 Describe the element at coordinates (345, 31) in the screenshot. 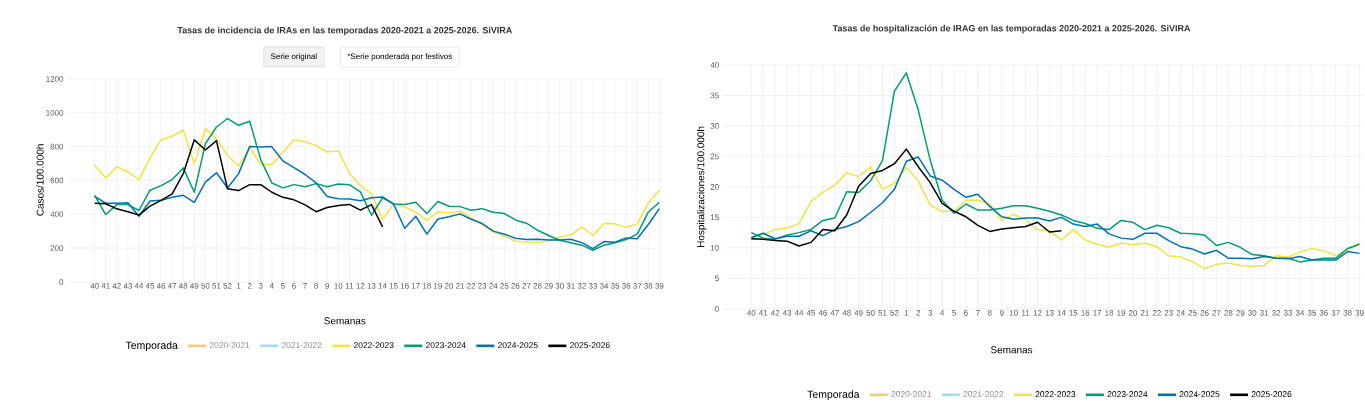

I see `chart-title: Tasas de incidencia de IRAs en las temporadas 2020-2021 a 2025-2026. SiVIRA` at that location.